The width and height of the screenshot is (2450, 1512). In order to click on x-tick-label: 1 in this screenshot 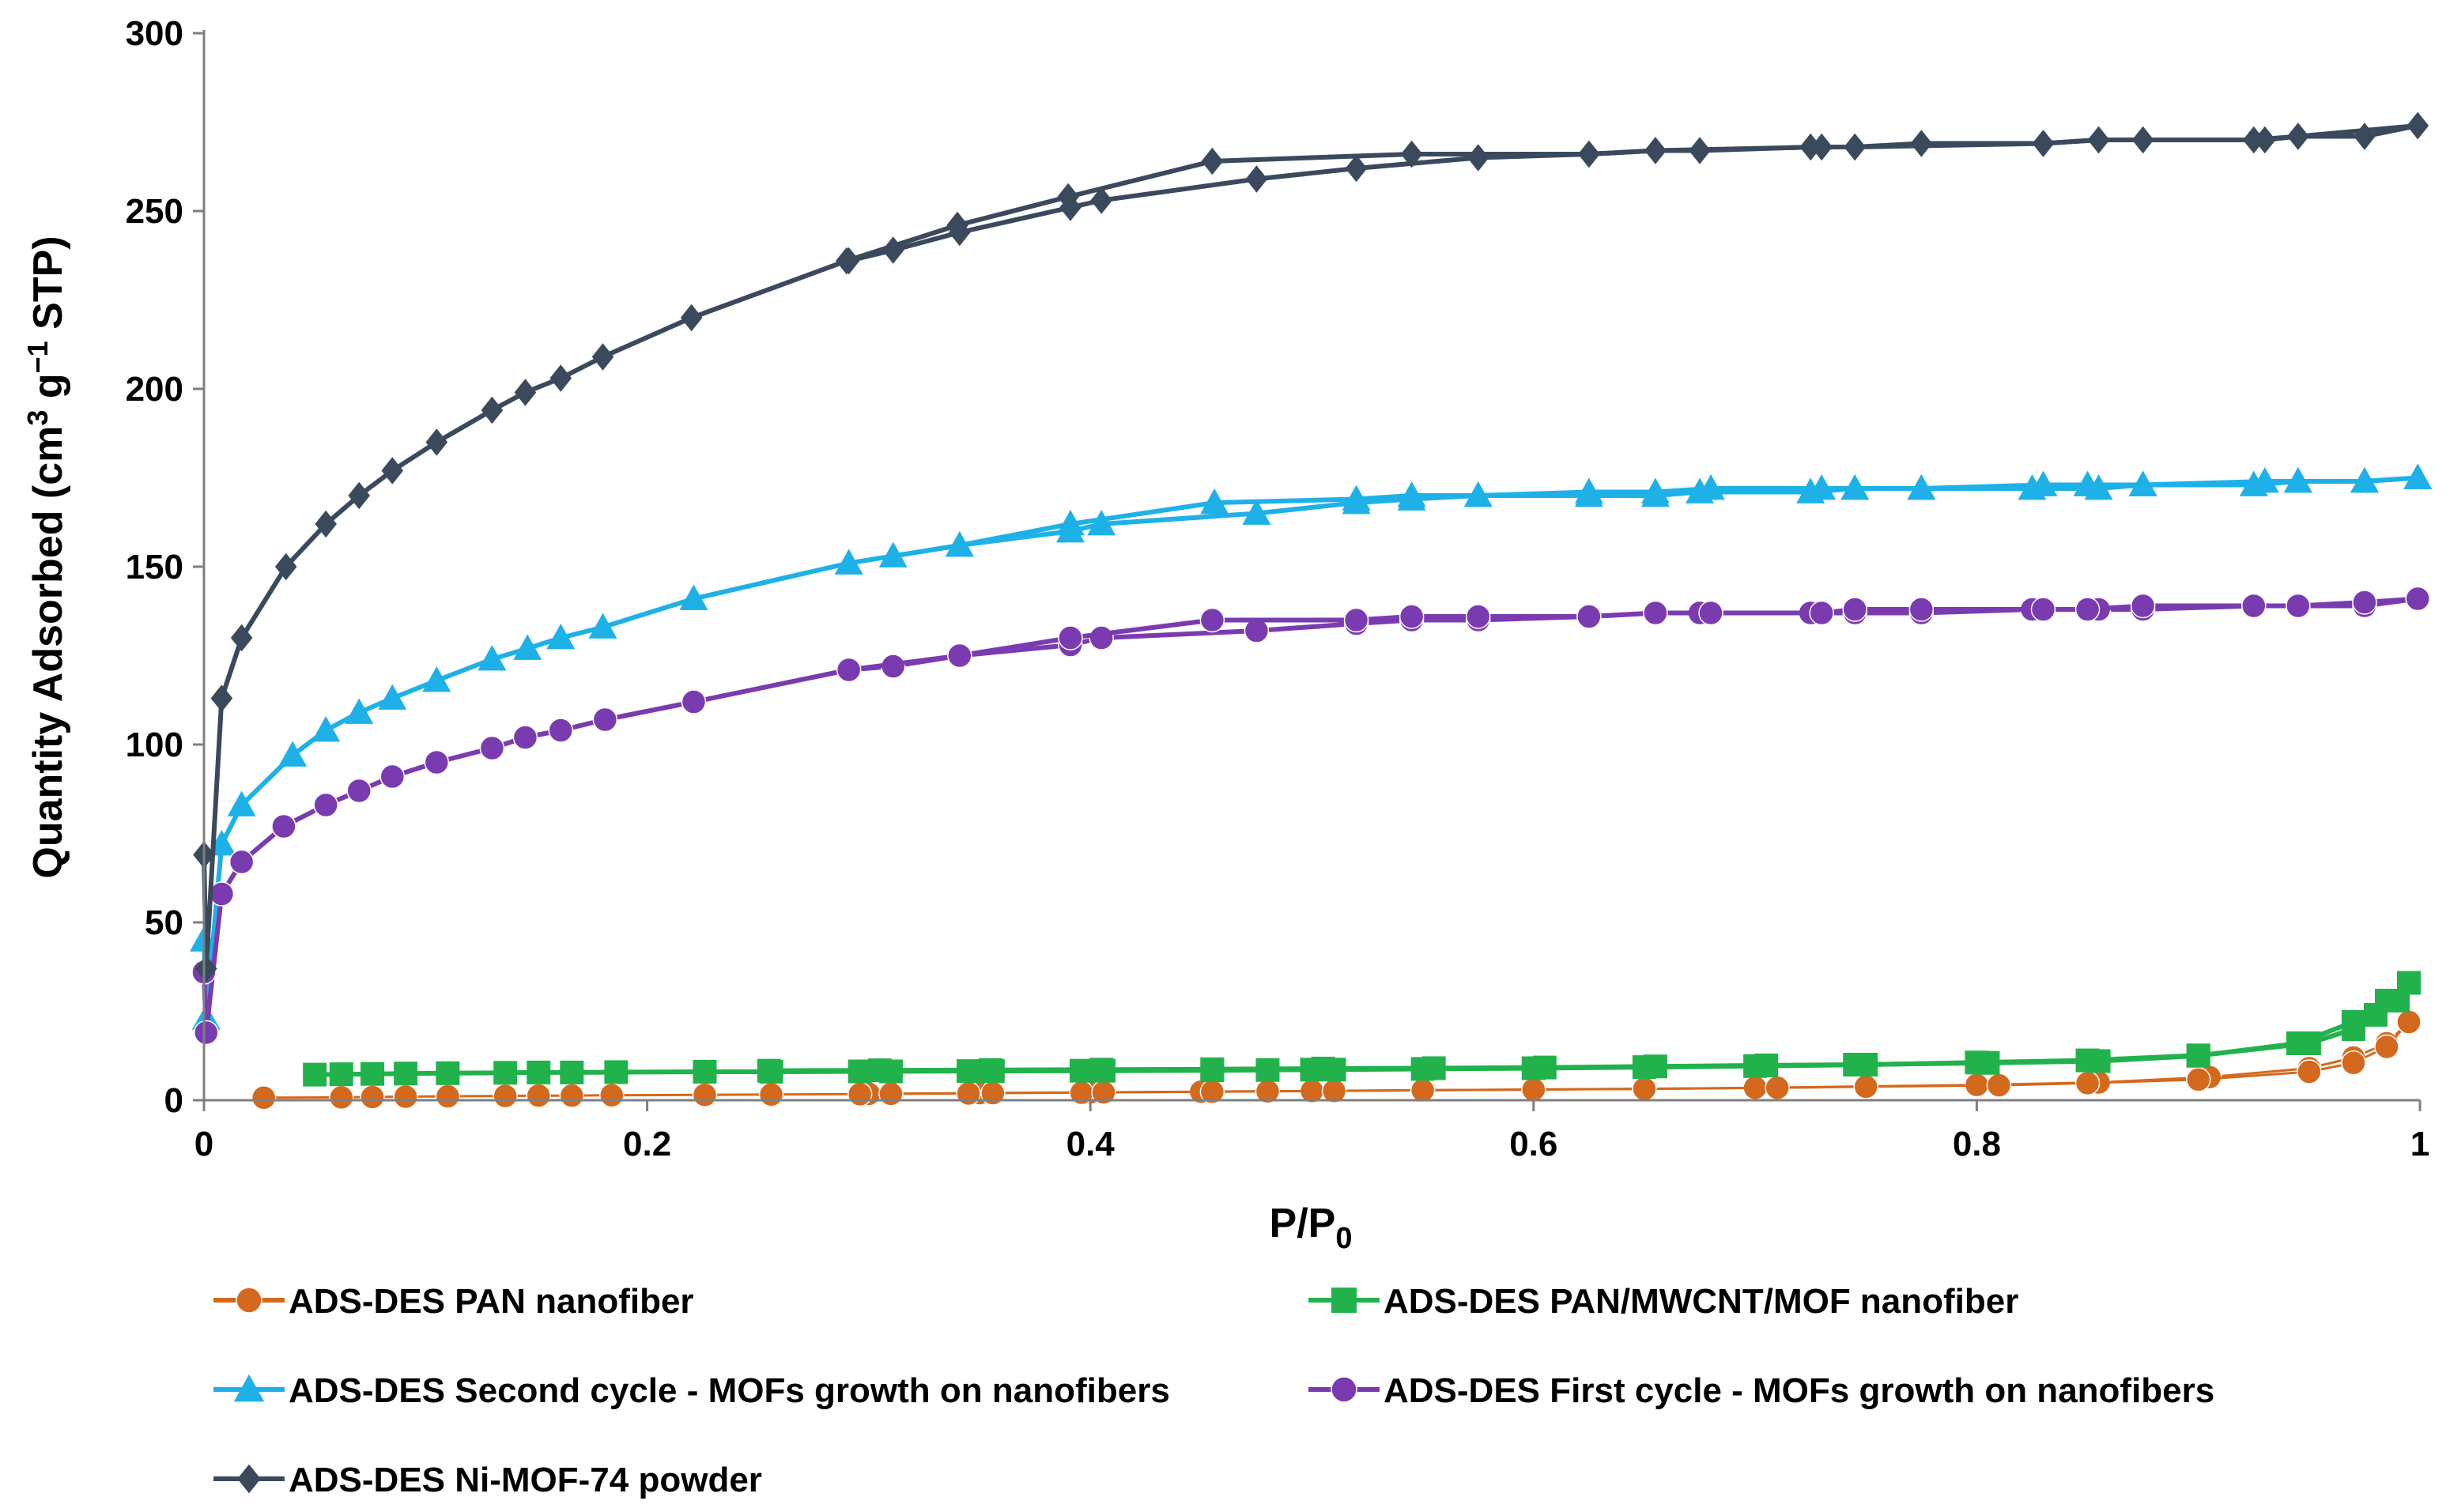, I will do `click(2420, 1144)`.